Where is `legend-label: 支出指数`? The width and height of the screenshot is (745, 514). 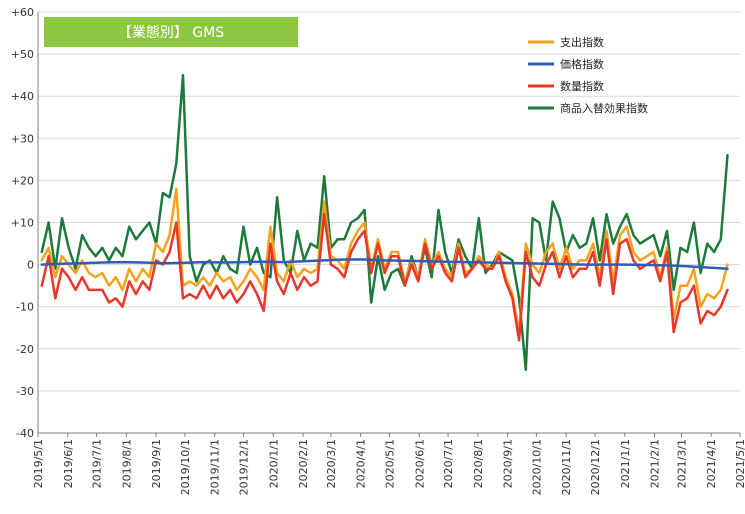
legend-label: 支出指数 is located at coordinates (582, 42).